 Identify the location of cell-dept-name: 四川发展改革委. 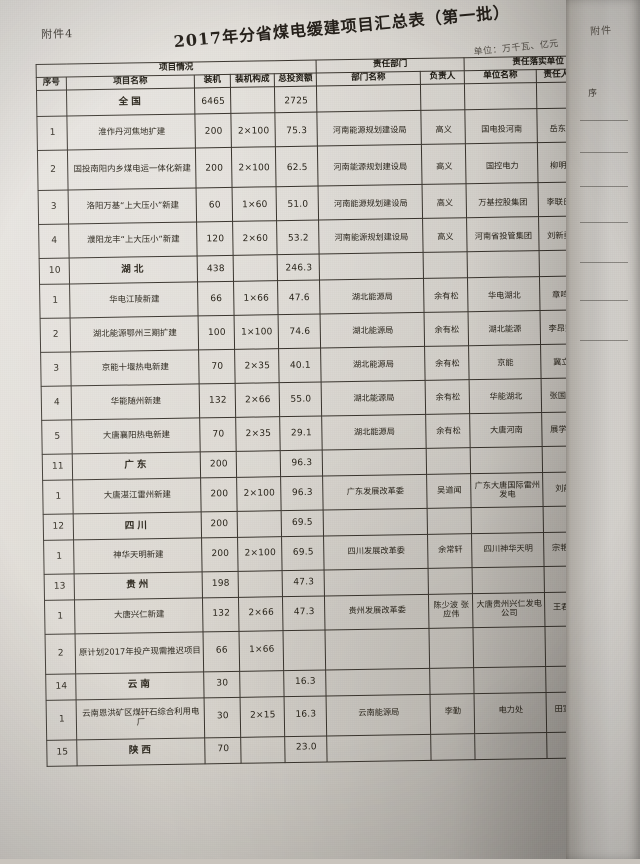
(376, 551).